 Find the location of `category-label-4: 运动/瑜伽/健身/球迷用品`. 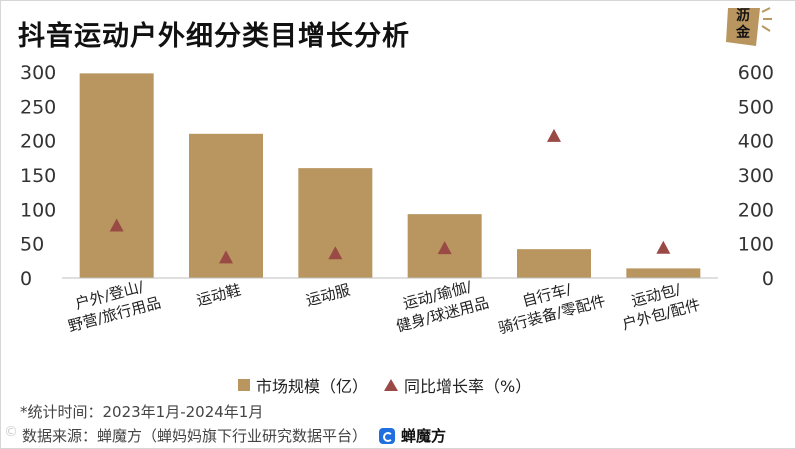

category-label-4: 运动/瑜伽/健身/球迷用品 is located at coordinates (440, 304).